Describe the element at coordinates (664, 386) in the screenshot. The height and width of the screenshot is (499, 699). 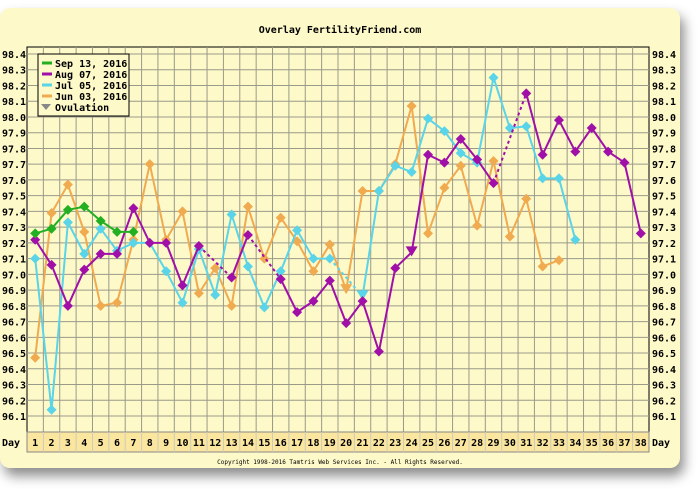
I see `y-tick-label-right: 96.3` at that location.